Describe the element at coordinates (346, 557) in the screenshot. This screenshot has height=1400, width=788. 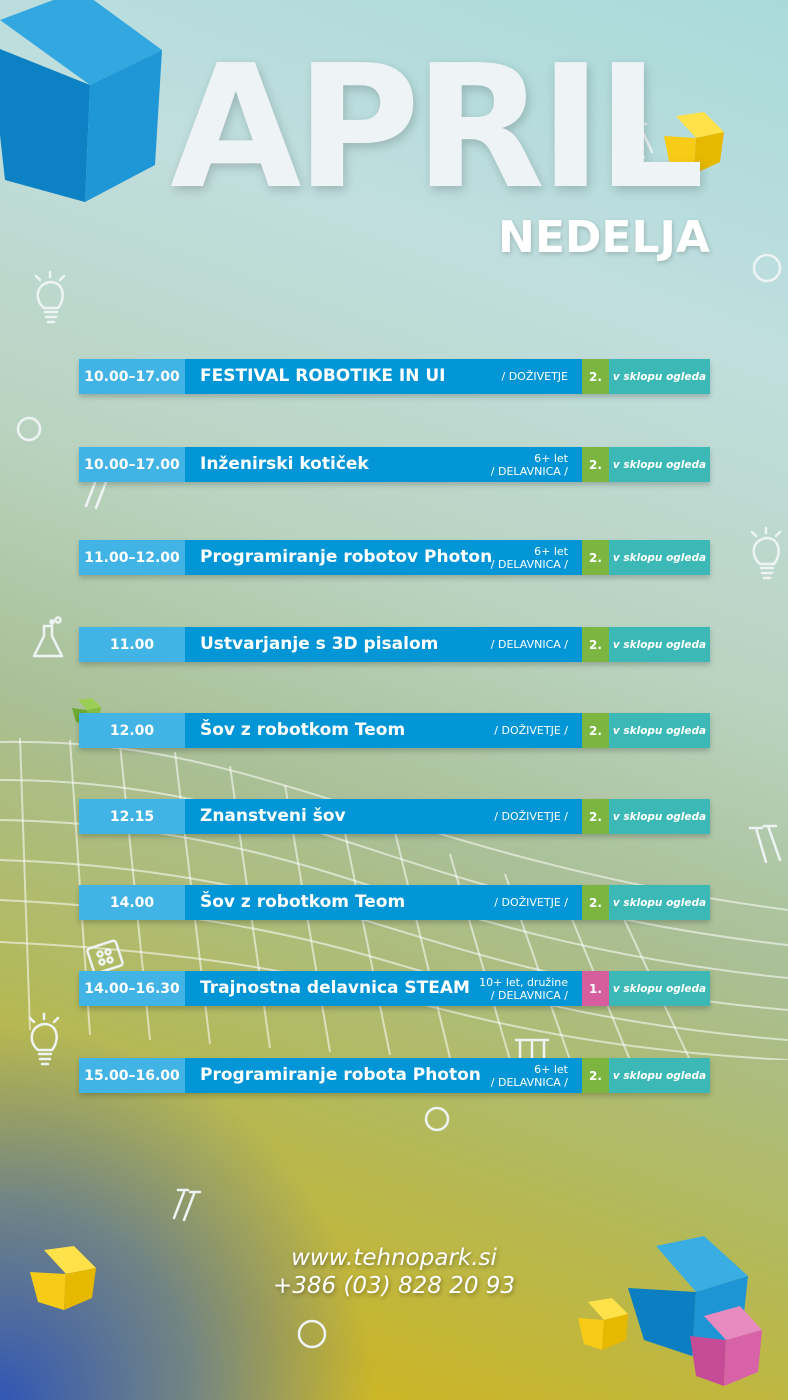
I see `event-title: Programiranje robotov Photon` at that location.